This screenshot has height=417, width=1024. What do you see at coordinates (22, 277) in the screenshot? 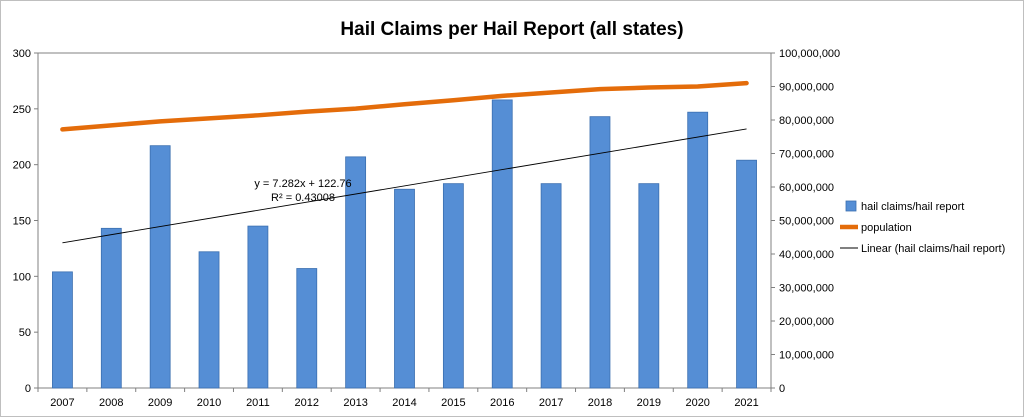
I see `left-axis-tick-label: 100` at bounding box center [22, 277].